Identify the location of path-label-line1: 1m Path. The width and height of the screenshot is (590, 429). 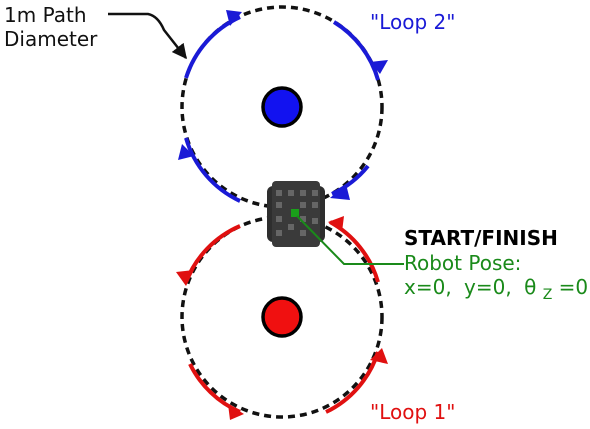
(45, 15).